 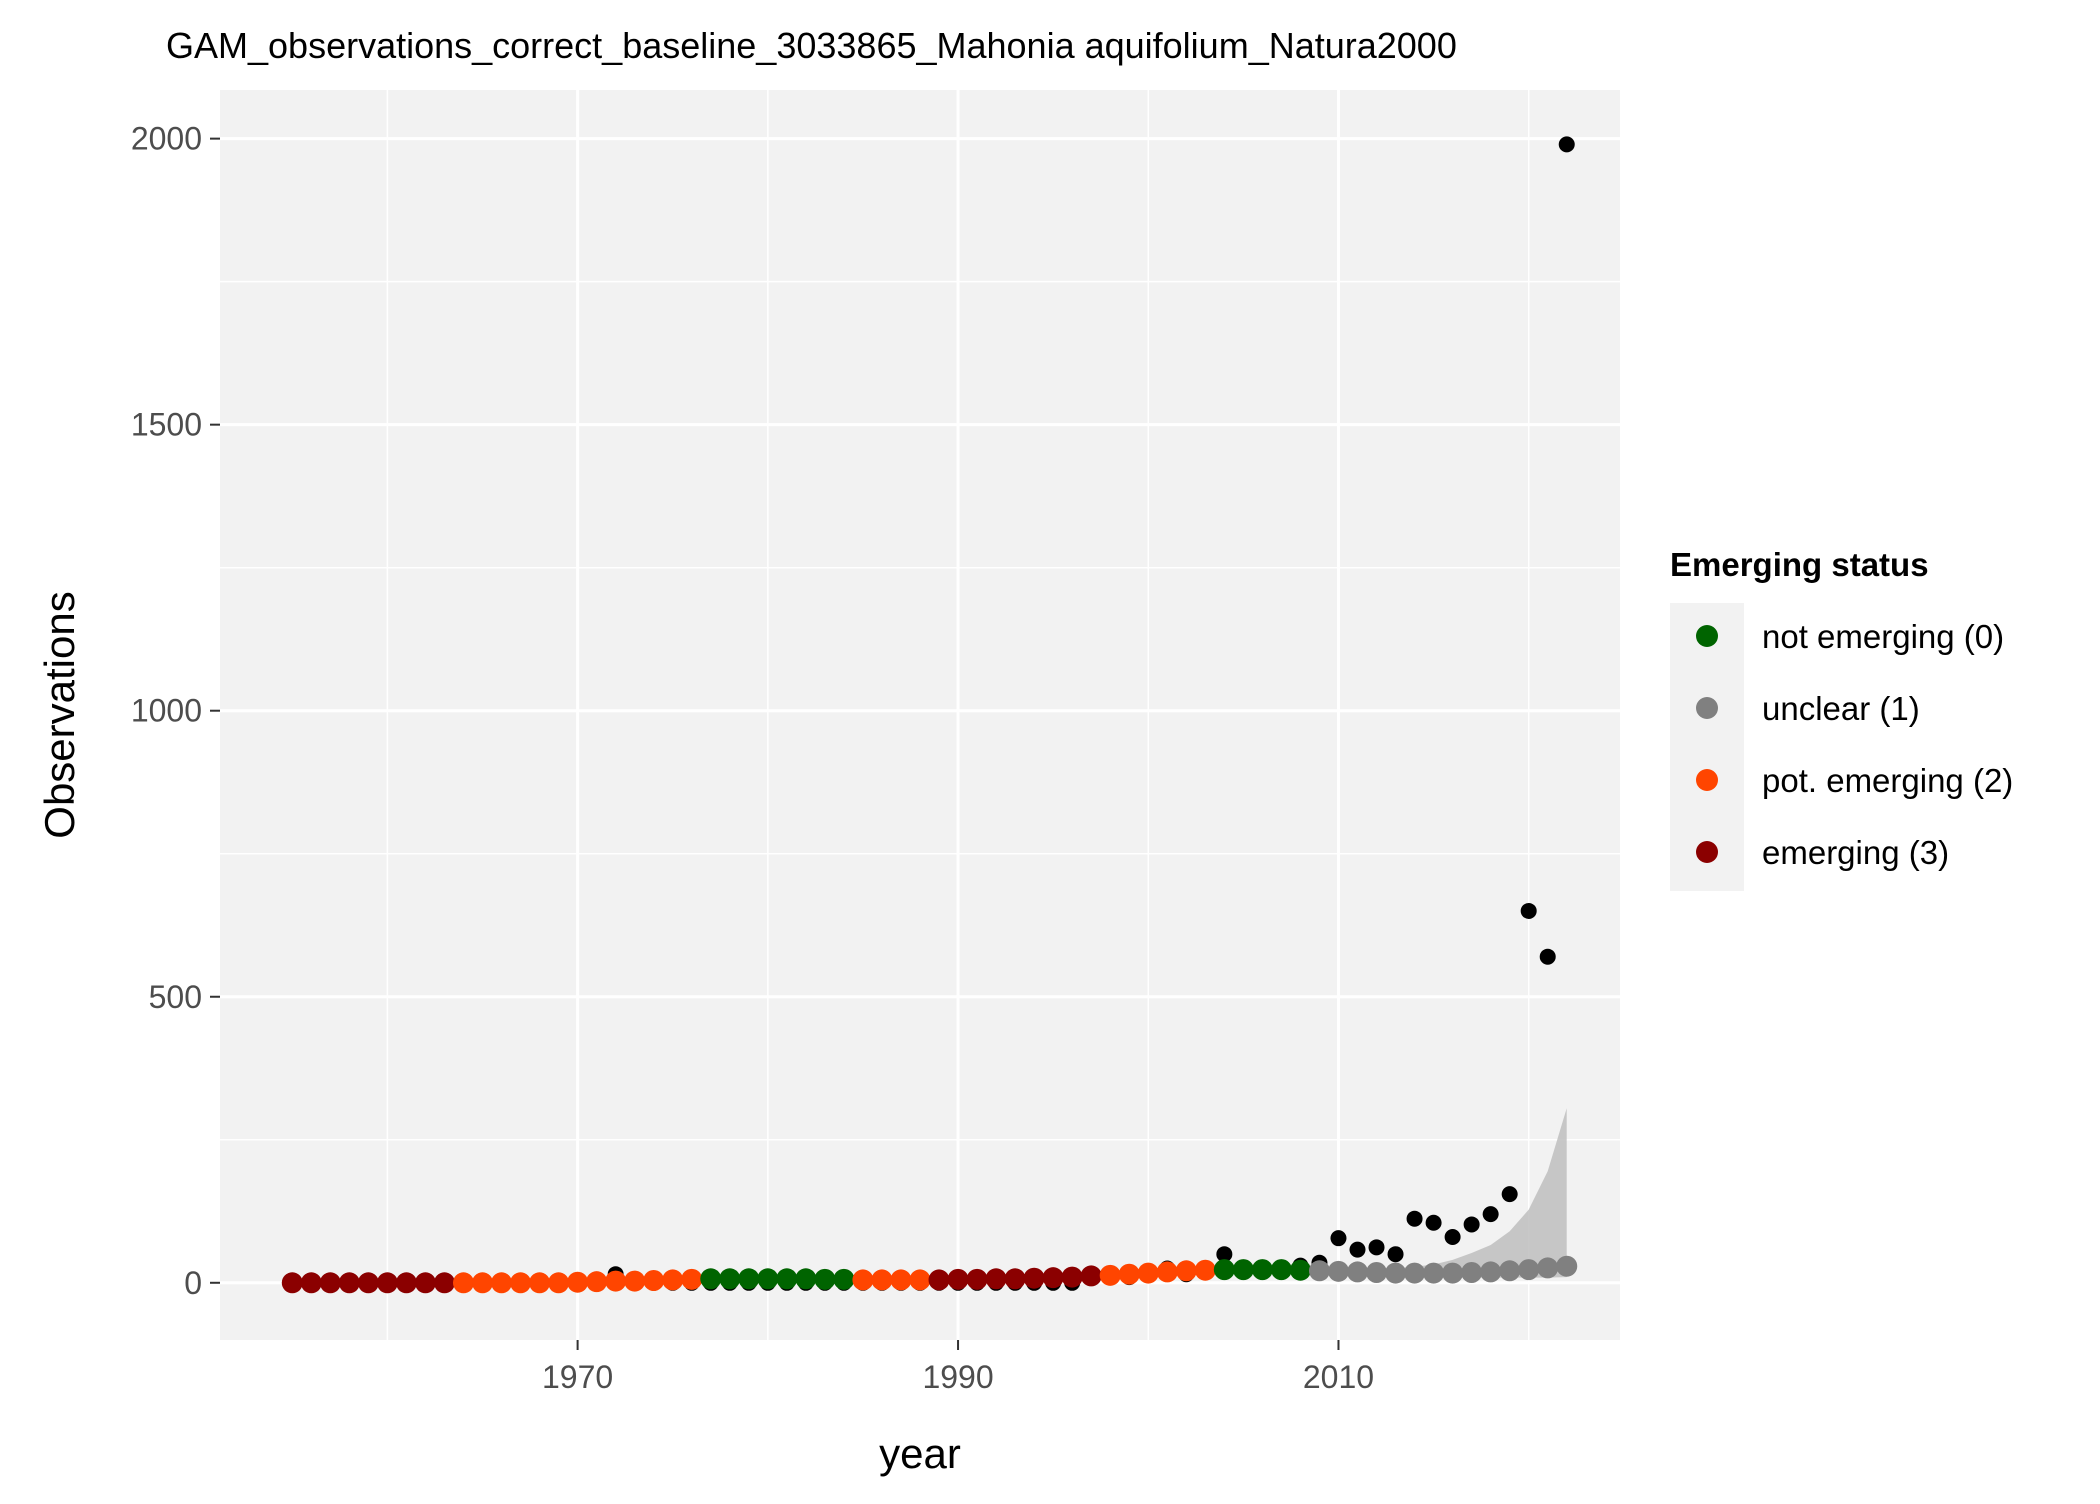 What do you see at coordinates (1799, 564) in the screenshot?
I see `legend-title: Emerging status` at bounding box center [1799, 564].